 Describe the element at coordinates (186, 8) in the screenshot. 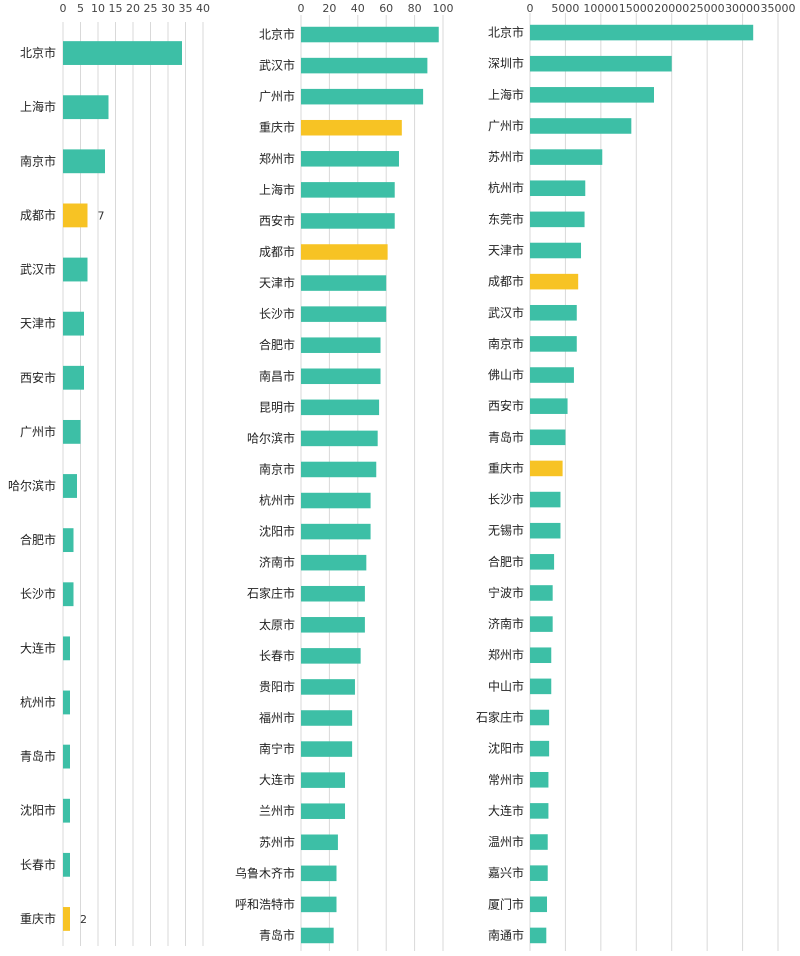

I see `tick-label: 35` at that location.